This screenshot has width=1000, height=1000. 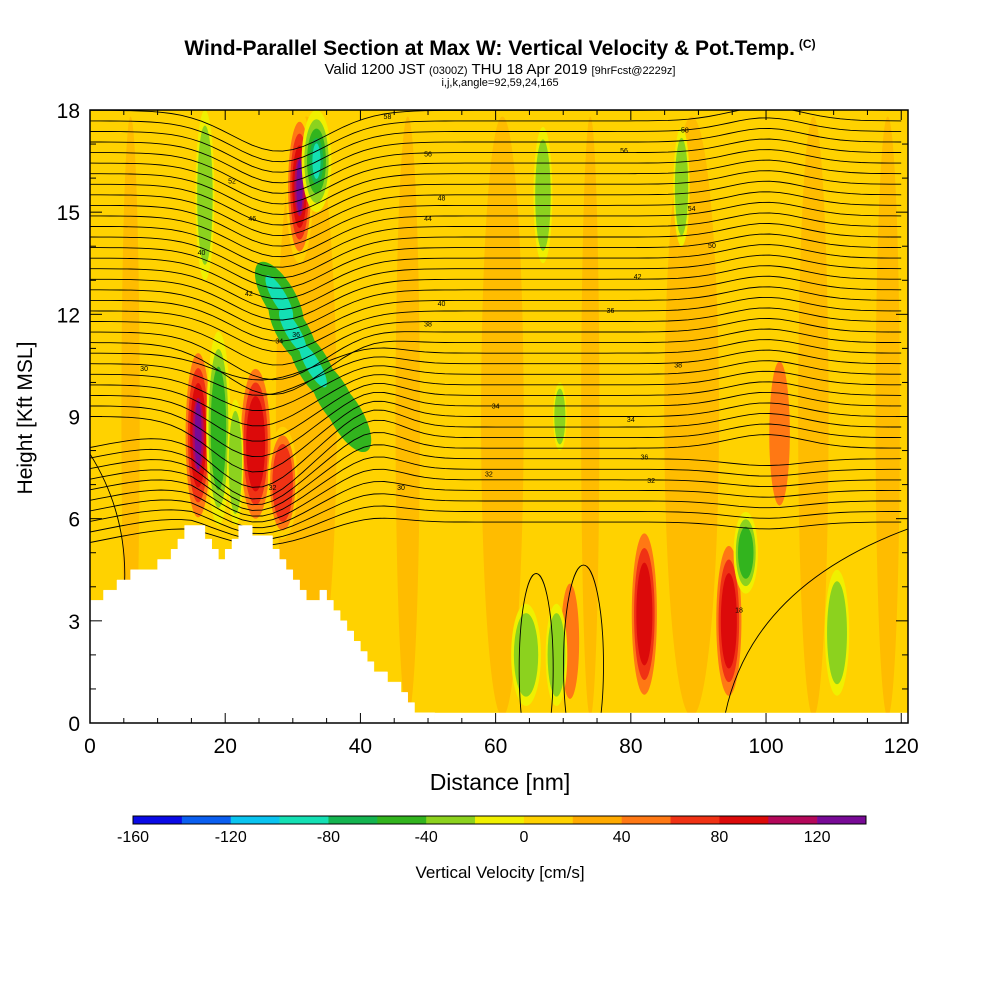 I want to click on isentrope-closed, so click(x=536, y=648).